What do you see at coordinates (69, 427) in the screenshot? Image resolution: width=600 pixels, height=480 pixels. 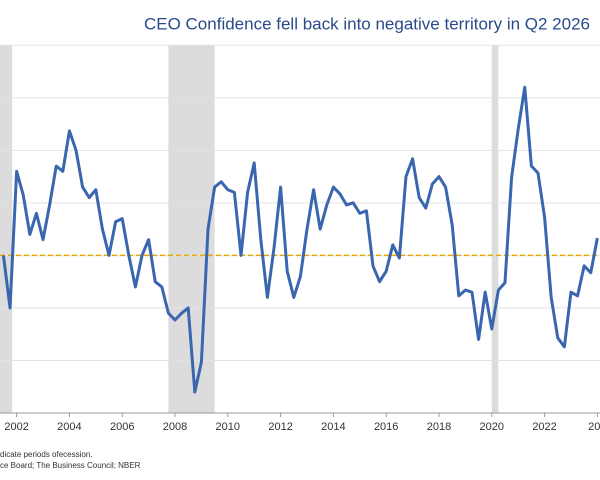 I see `x-tick-label: 2004` at bounding box center [69, 427].